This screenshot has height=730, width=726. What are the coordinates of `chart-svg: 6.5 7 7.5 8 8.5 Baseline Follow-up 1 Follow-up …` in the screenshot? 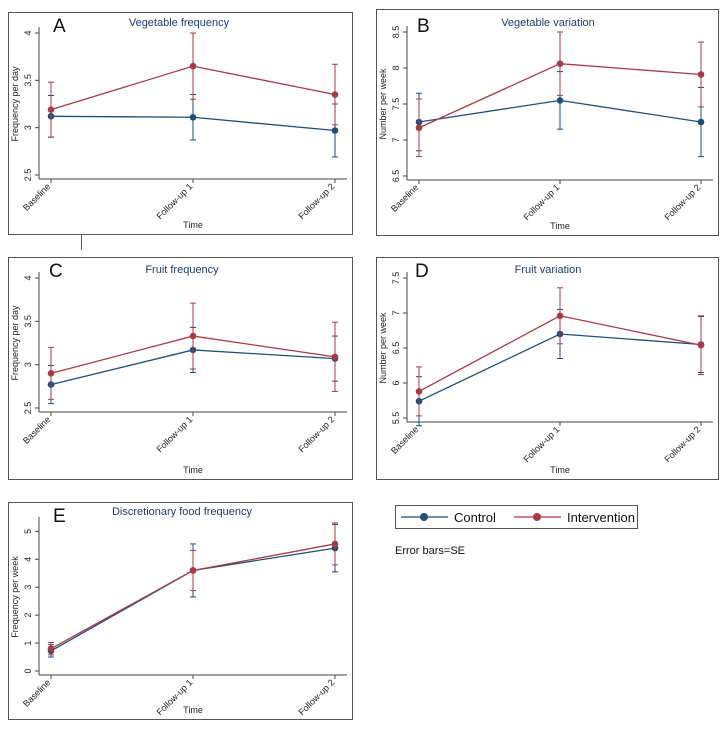 It's located at (545, 123).